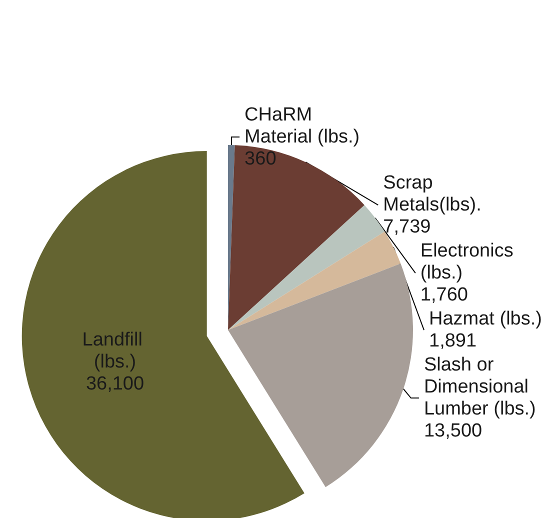 This screenshot has width=551, height=518. I want to click on slice-label: CHaRM Material (lbs.), so click(302, 126).